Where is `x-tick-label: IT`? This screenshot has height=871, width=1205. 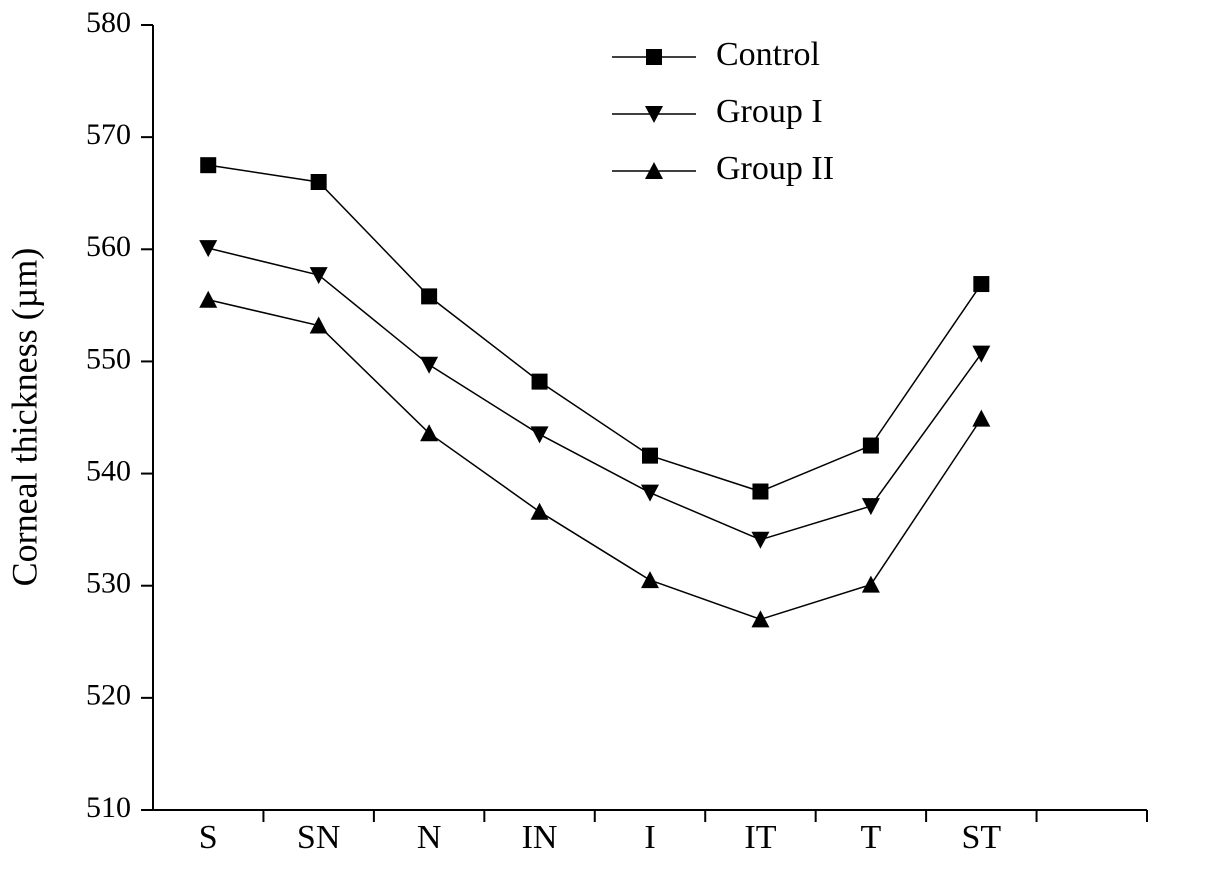 x-tick-label: IT is located at coordinates (760, 837).